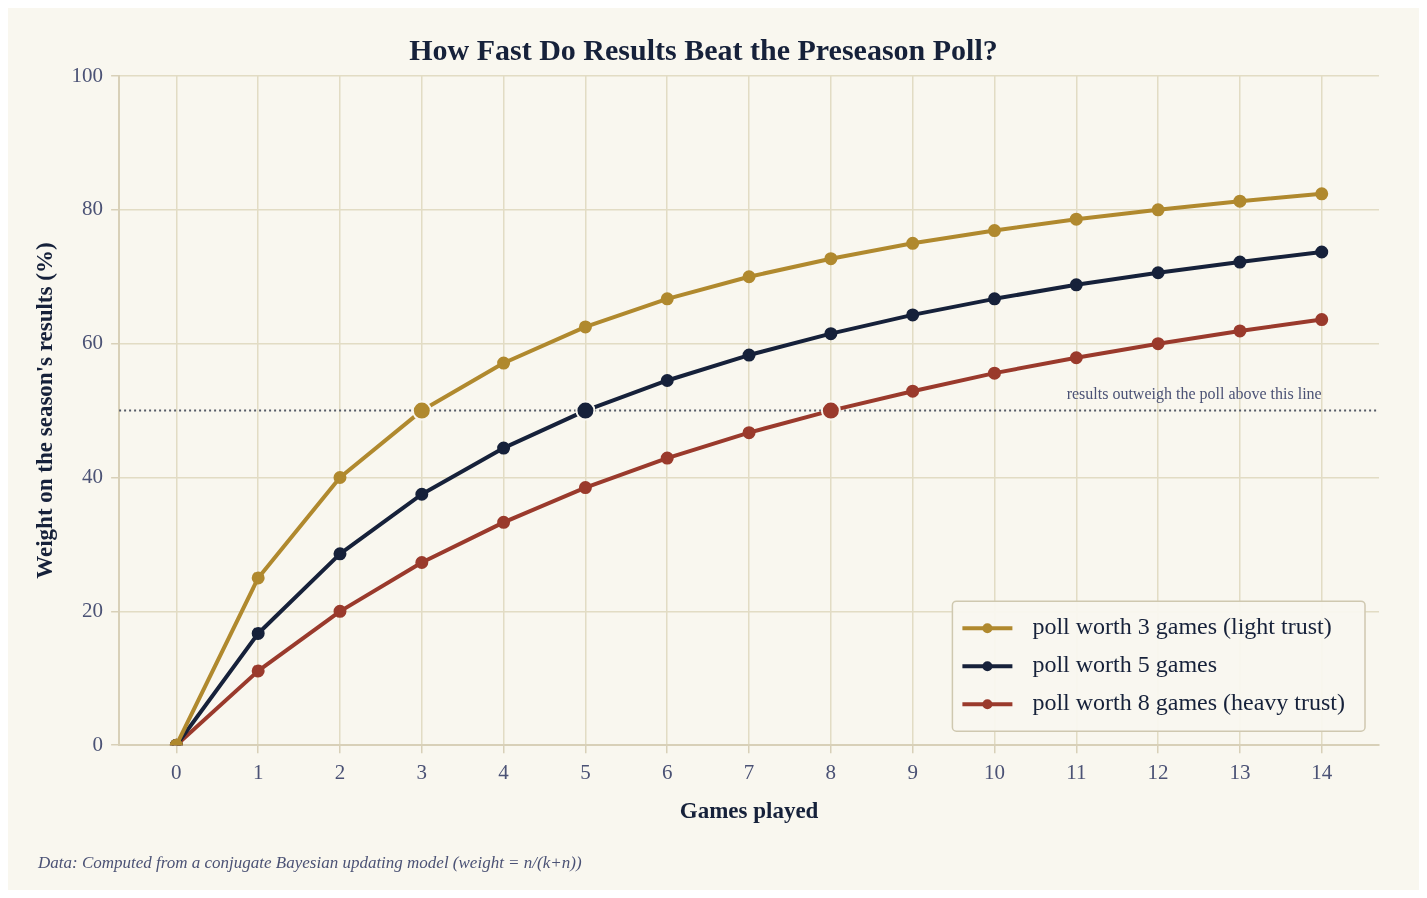 The width and height of the screenshot is (1427, 898). What do you see at coordinates (831, 772) in the screenshot?
I see `x-tick-label: 8` at bounding box center [831, 772].